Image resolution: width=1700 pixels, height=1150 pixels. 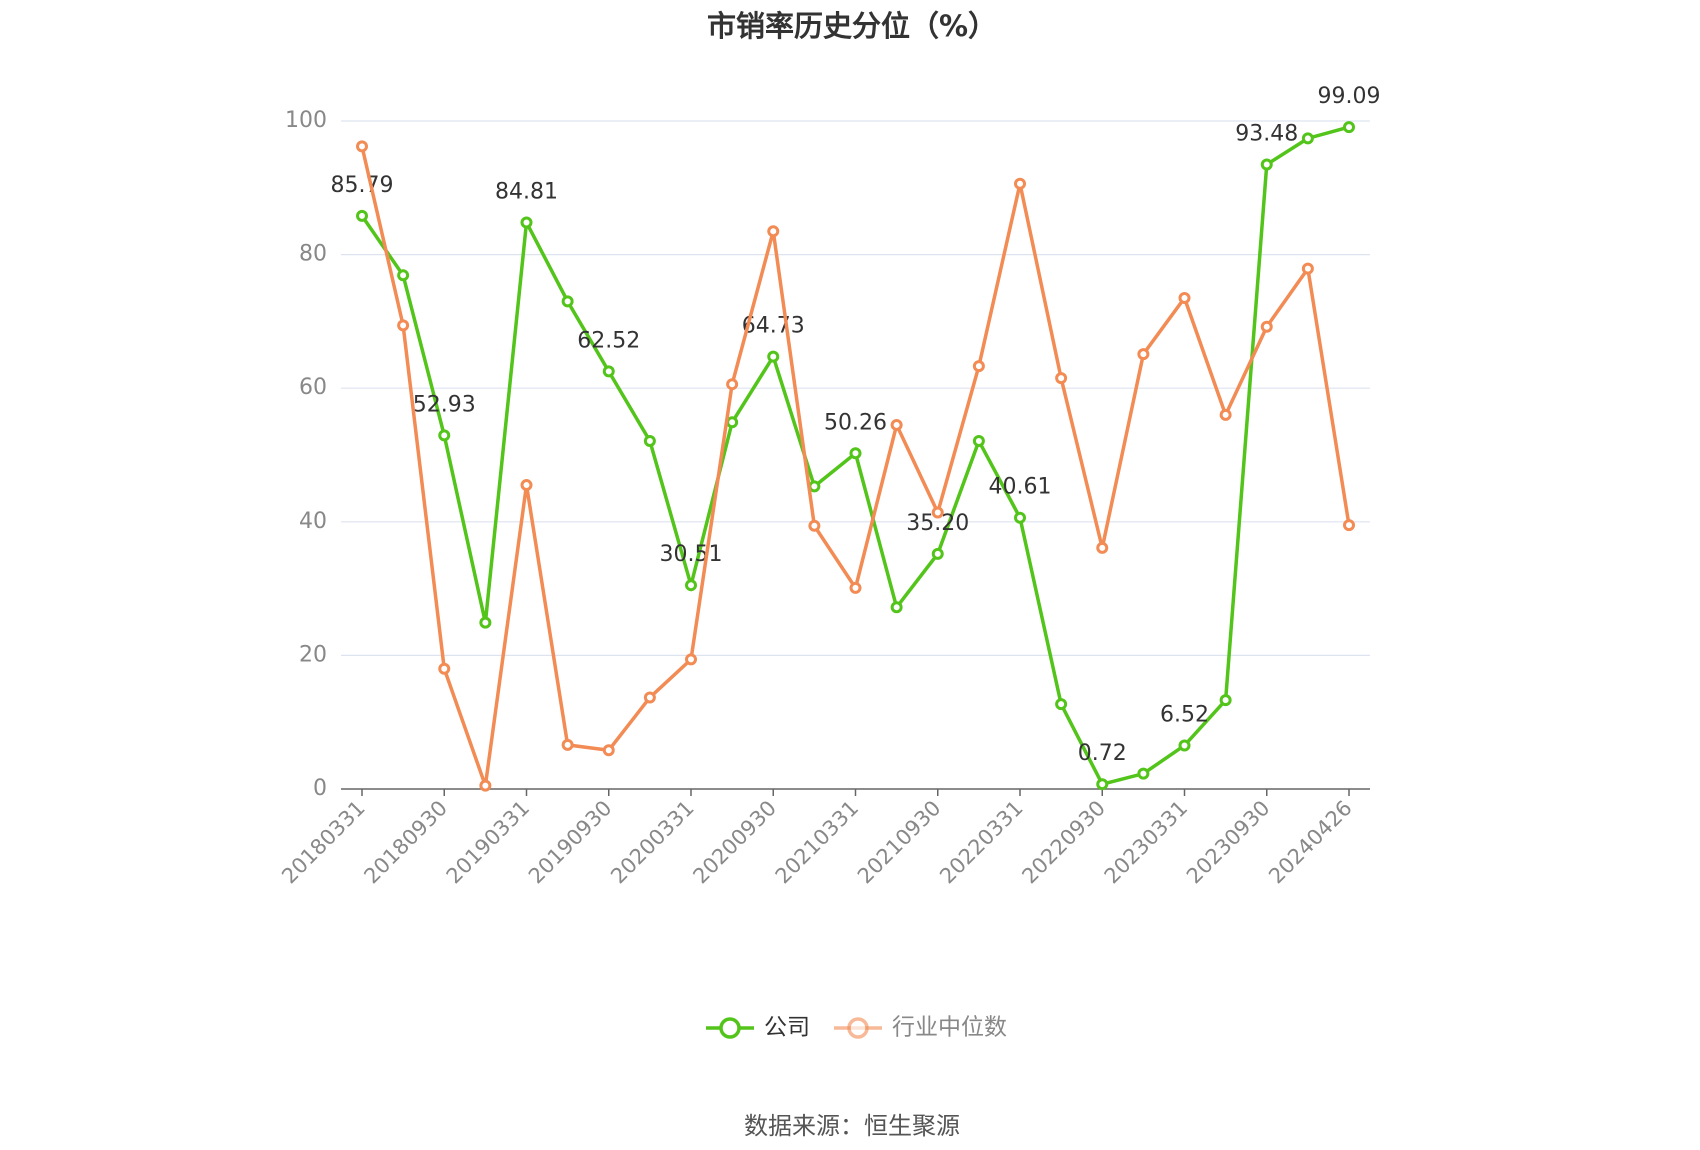 I want to click on data-label: 85.79, so click(x=362, y=185).